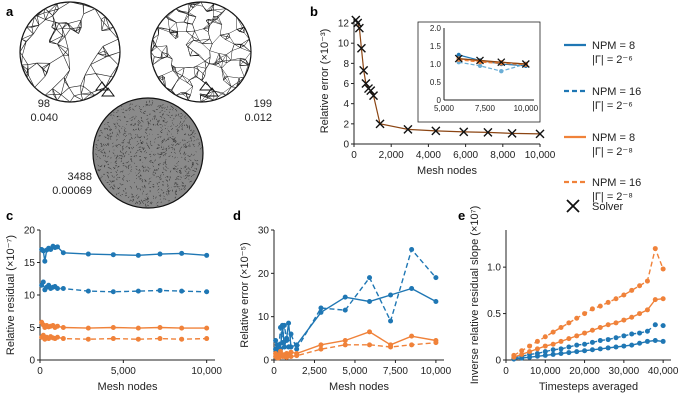 The width and height of the screenshot is (685, 402). I want to click on inset-x-tick-label: 7,500, so click(485, 108).